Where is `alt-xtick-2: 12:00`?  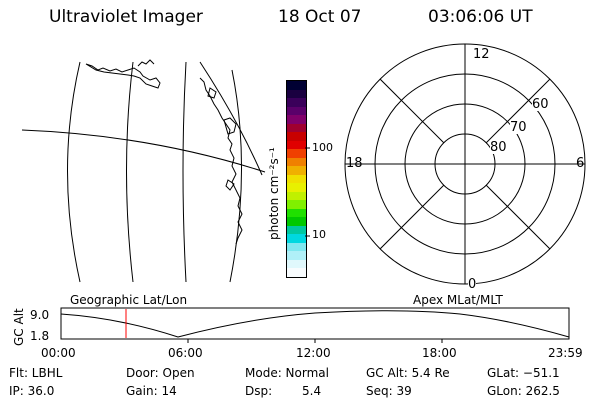
alt-xtick-2: 12:00 is located at coordinates (313, 353).